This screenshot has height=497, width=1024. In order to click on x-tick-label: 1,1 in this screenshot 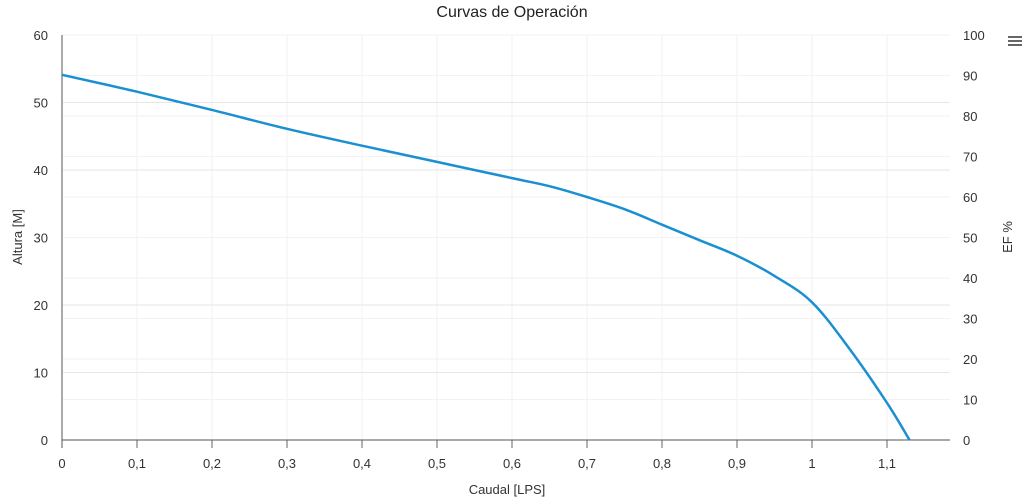, I will do `click(887, 463)`.